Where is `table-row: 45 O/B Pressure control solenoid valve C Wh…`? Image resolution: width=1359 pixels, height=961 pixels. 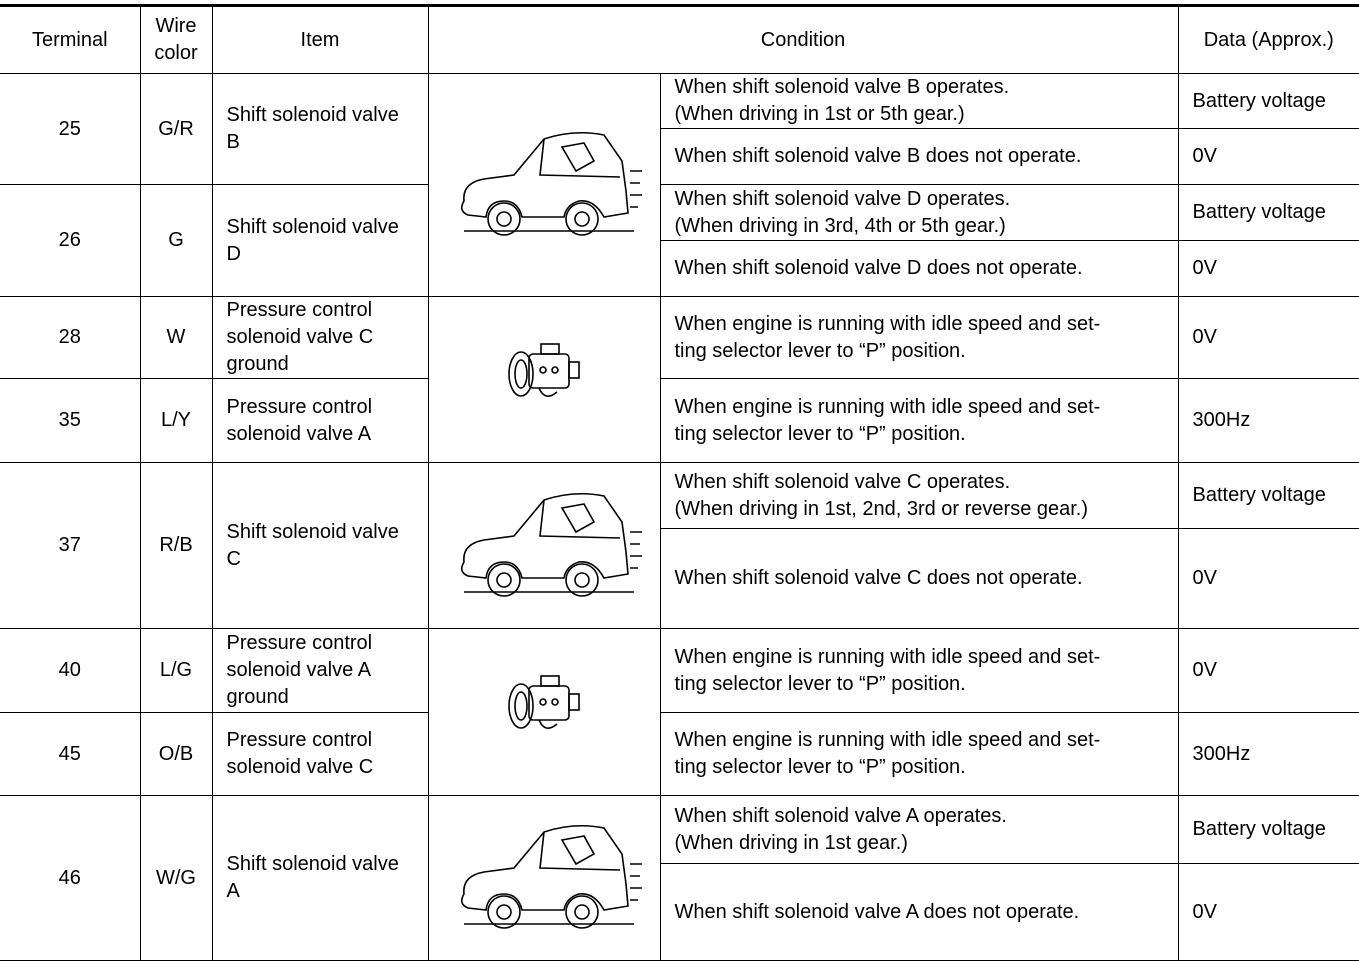
table-row: 45 O/B Pressure control solenoid valve C Wh… is located at coordinates (679, 754).